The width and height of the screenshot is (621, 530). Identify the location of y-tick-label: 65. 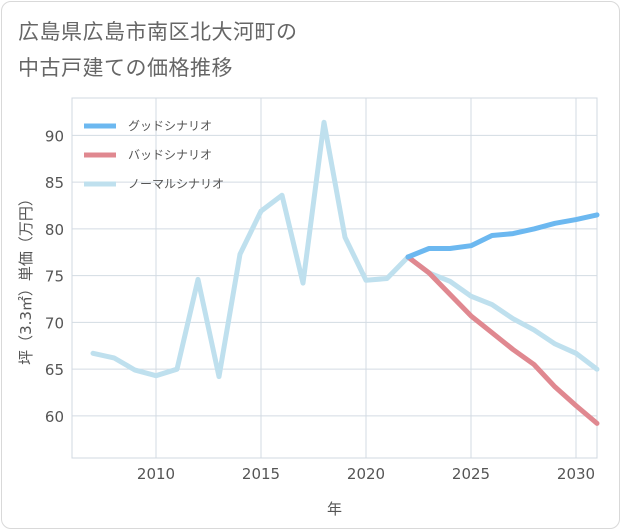
(54, 370).